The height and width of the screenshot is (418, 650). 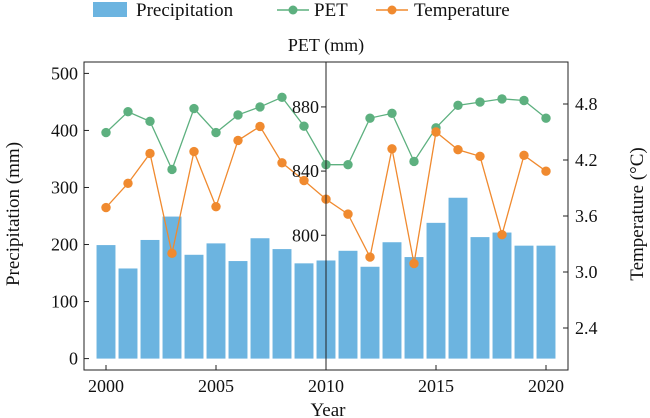 I want to click on y-tick-label-left: 0, so click(x=73, y=359).